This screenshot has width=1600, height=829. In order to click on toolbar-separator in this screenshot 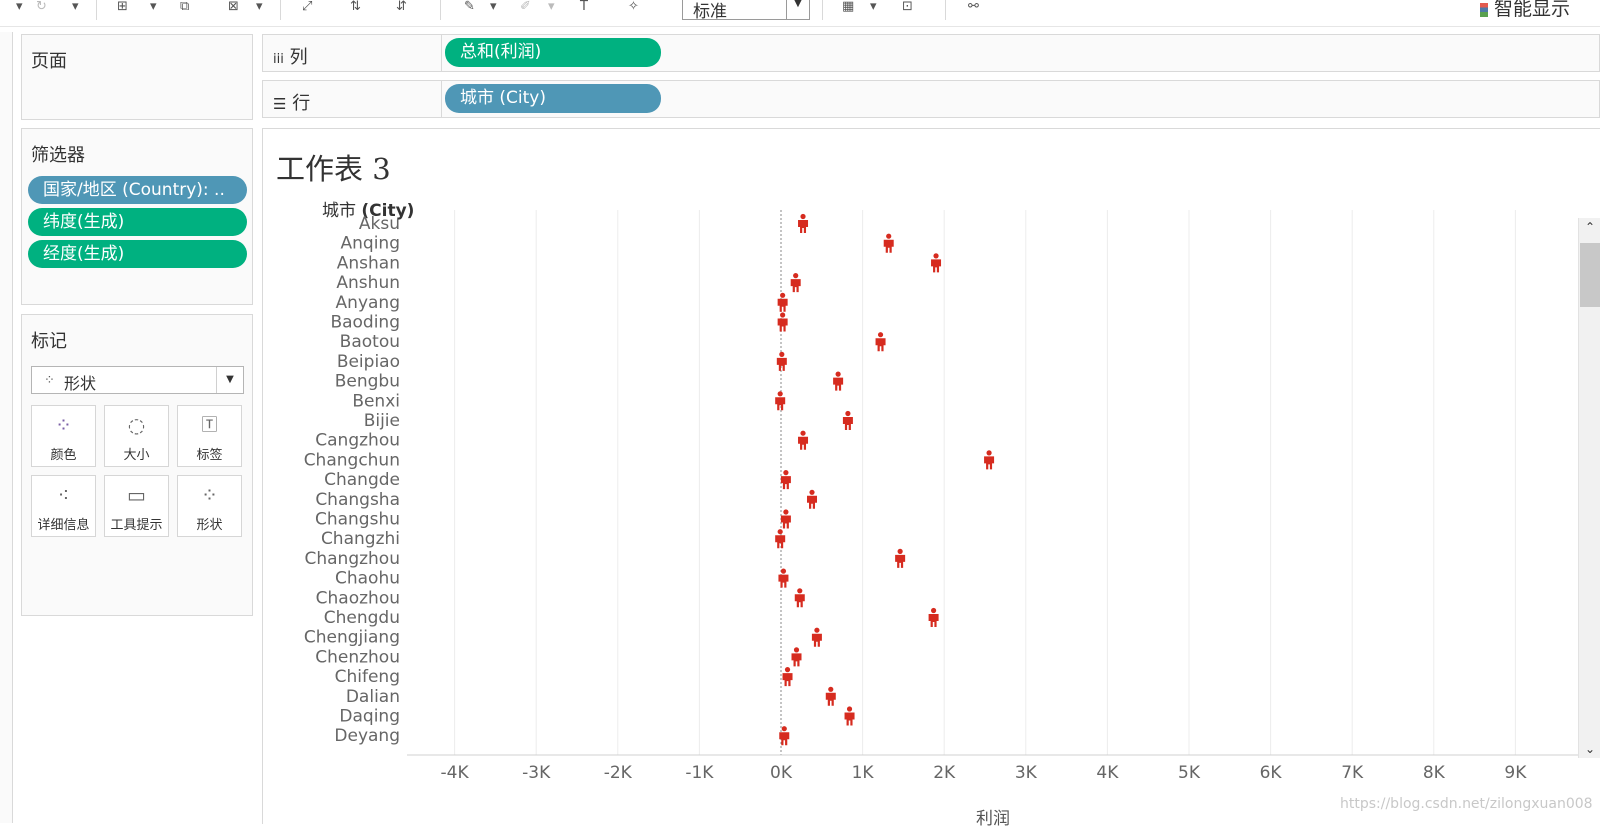, I will do `click(96, 10)`.